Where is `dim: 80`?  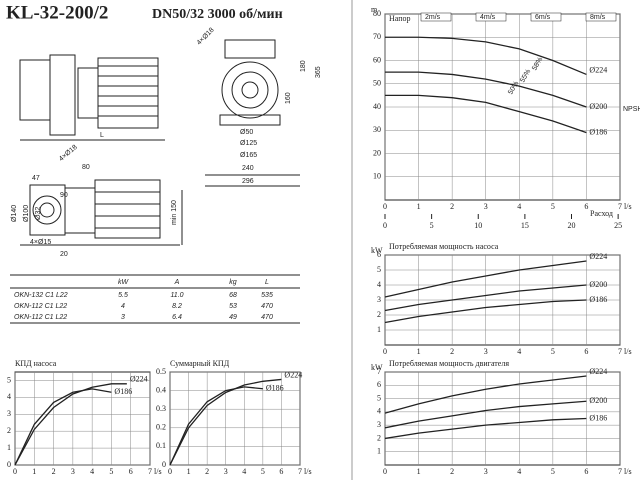 dim: 80 is located at coordinates (86, 167).